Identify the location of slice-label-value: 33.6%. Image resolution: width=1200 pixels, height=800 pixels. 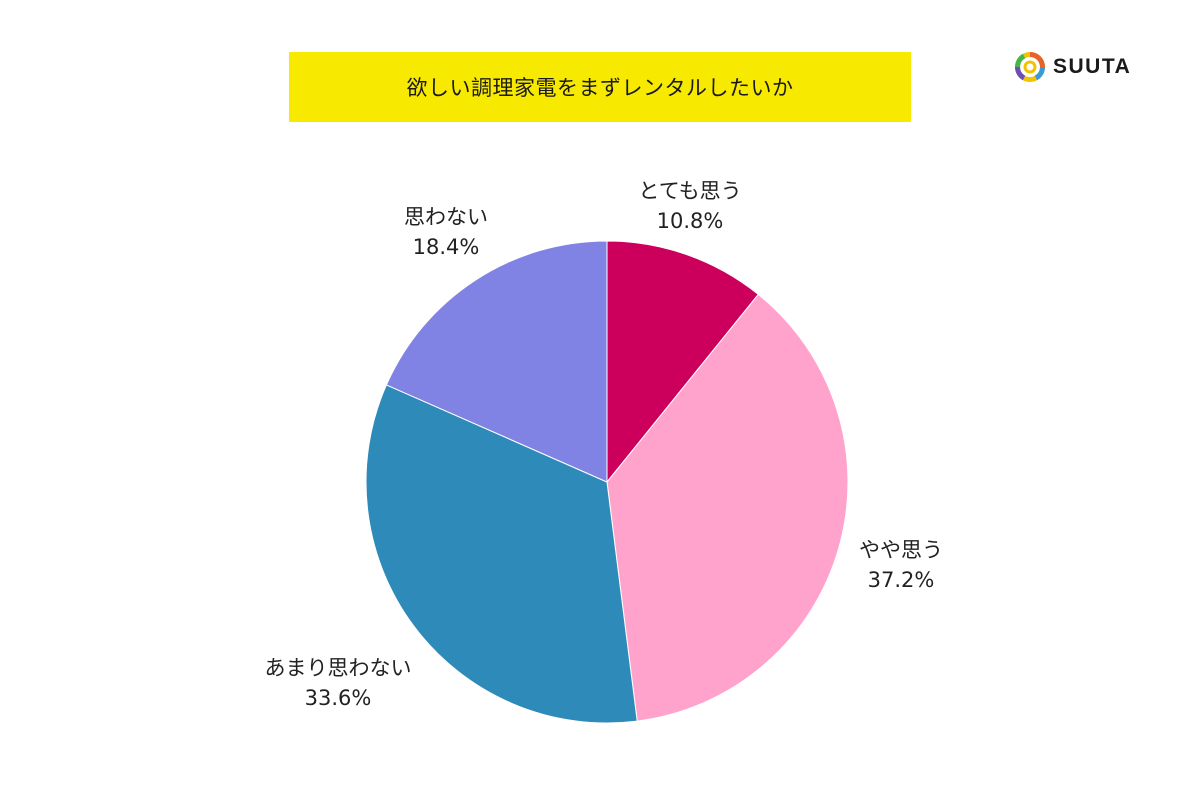
(338, 698).